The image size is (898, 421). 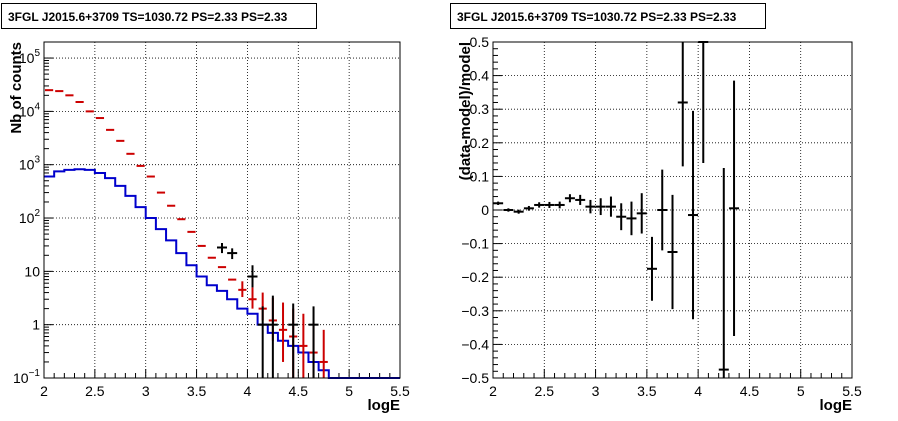 I want to click on left-y-tick-label: 1, so click(x=36, y=325).